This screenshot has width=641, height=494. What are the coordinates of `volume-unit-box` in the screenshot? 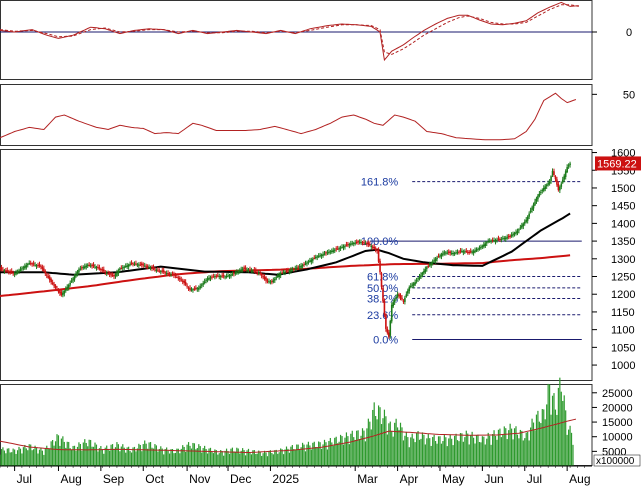 It's located at (617, 460).